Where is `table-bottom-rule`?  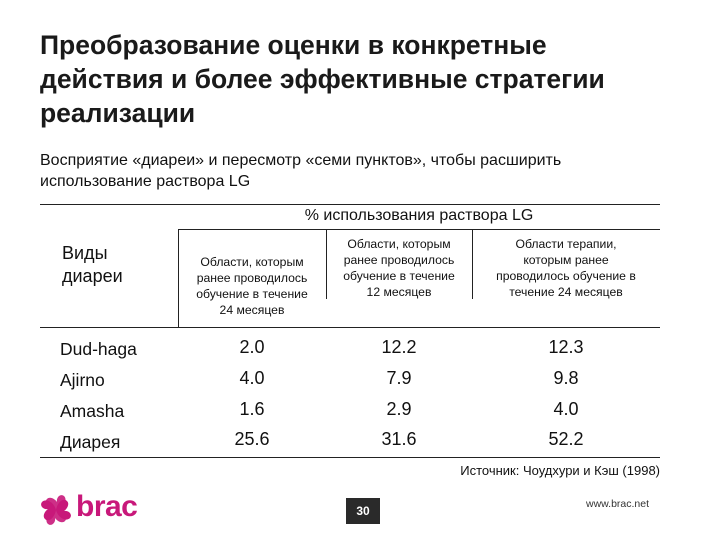 table-bottom-rule is located at coordinates (350, 457).